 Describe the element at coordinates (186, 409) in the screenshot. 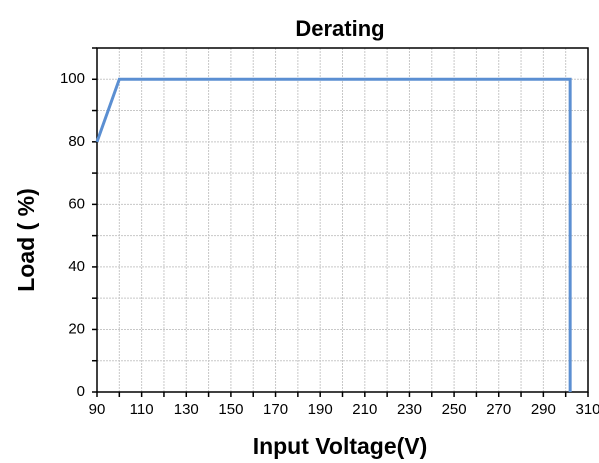

I see `x-tick-label: 130` at that location.